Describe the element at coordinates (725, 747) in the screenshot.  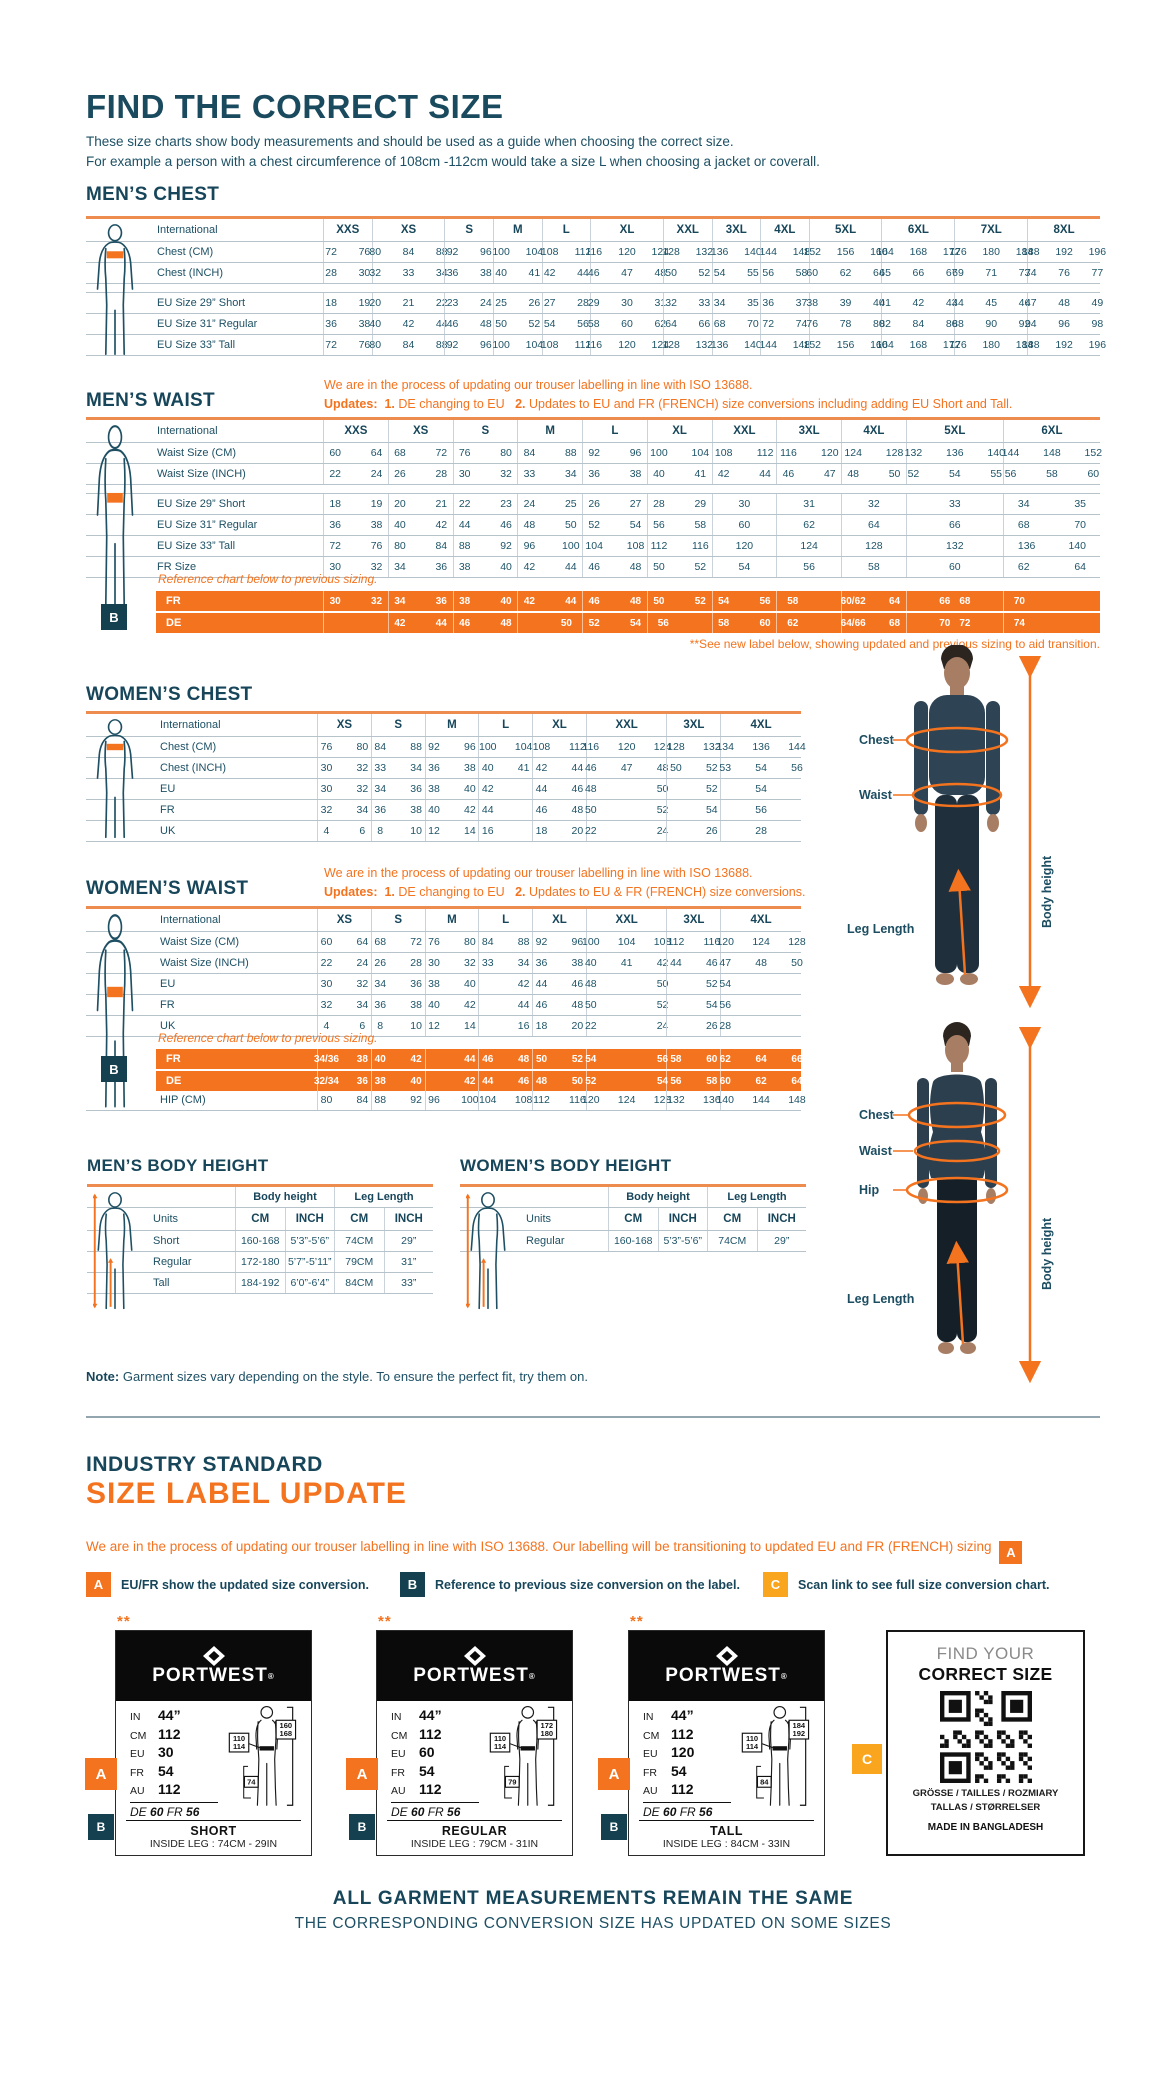
I see `cell-value: 134` at that location.